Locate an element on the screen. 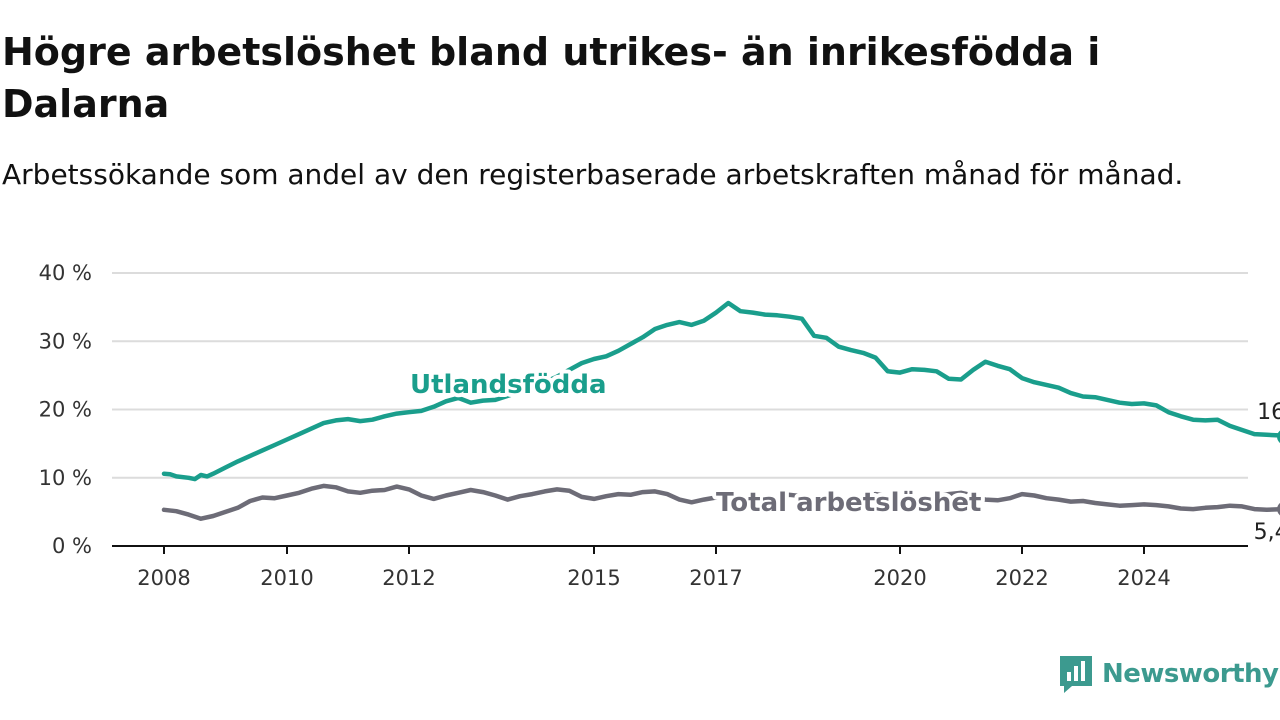  x-tick-label: 2008 is located at coordinates (163, 578).